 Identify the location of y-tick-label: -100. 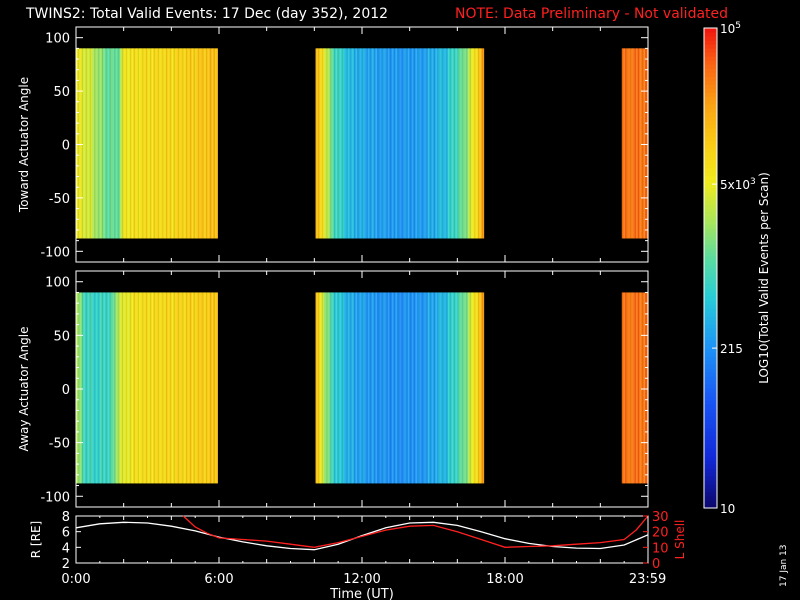
(55, 252).